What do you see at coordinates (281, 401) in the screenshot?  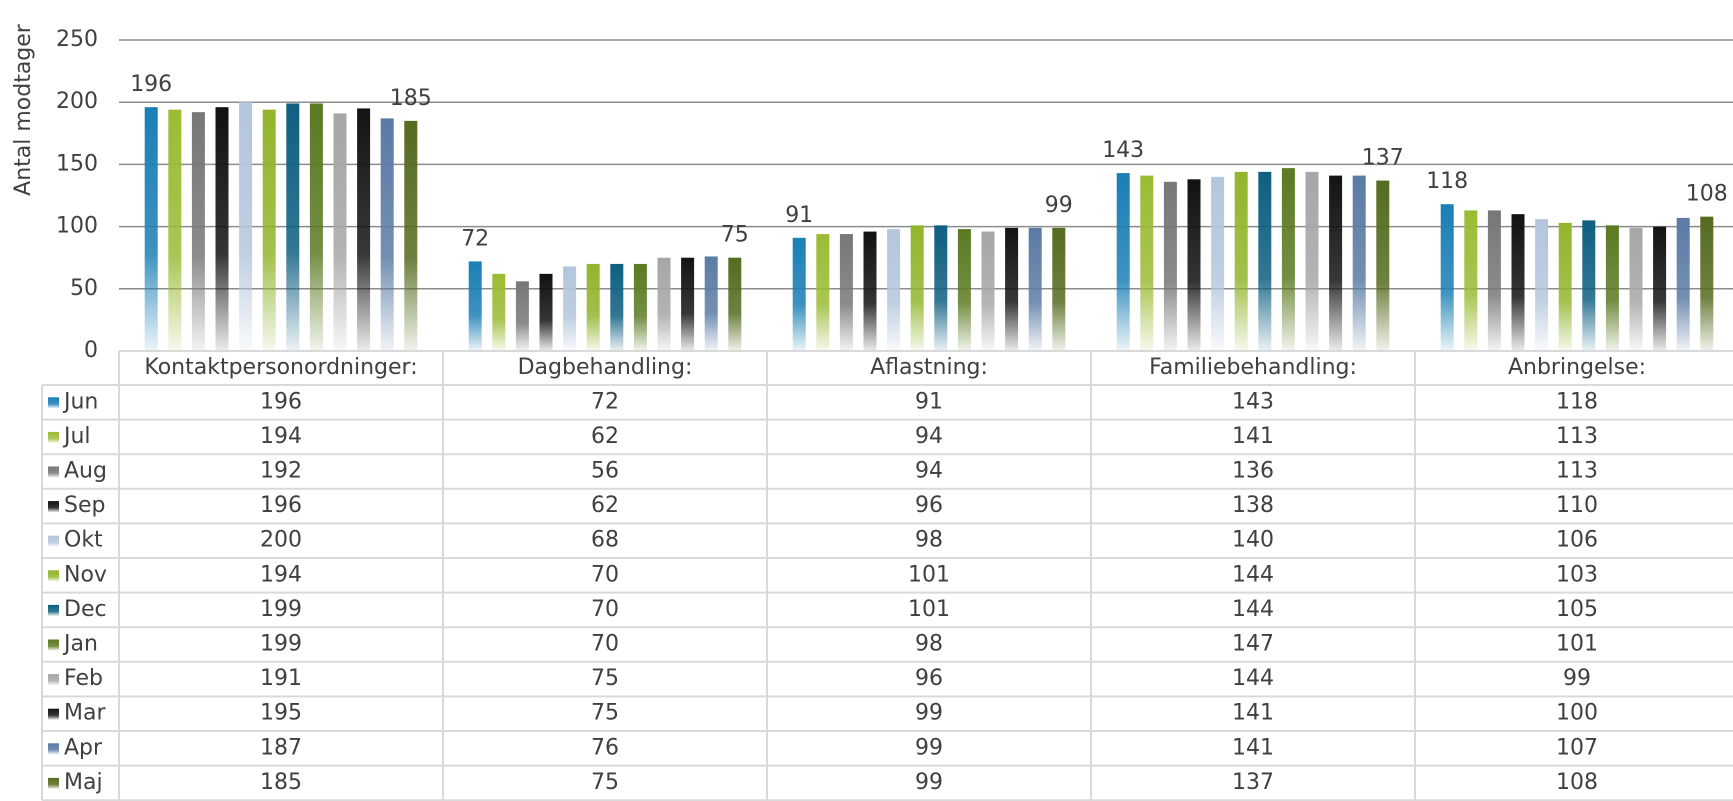 I see `table-cell: 196` at bounding box center [281, 401].